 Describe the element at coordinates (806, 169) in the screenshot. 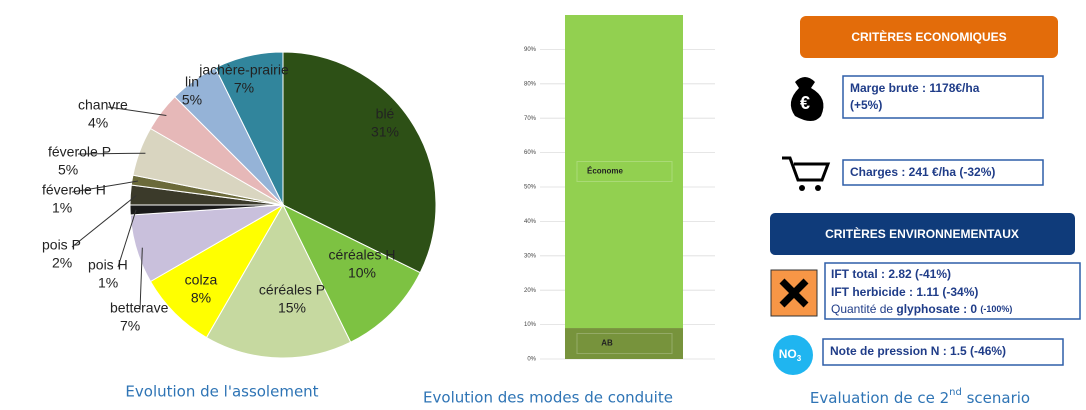

I see `cart-icon` at that location.